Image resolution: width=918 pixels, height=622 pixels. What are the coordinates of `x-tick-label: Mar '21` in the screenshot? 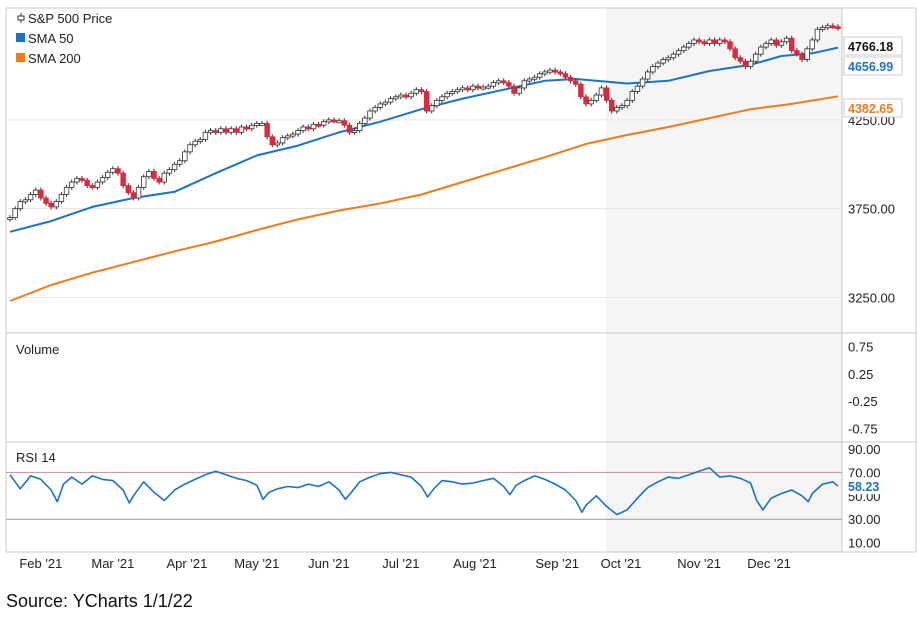 It's located at (112, 563).